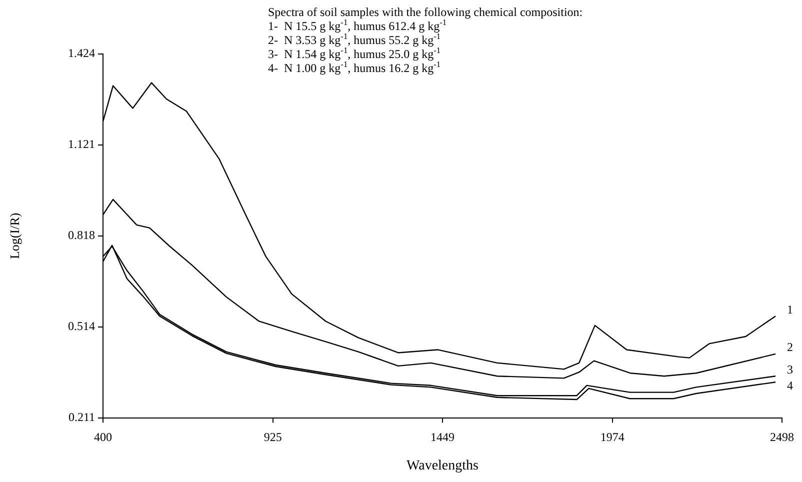  I want to click on y-tick-label: 1.121, so click(81, 144).